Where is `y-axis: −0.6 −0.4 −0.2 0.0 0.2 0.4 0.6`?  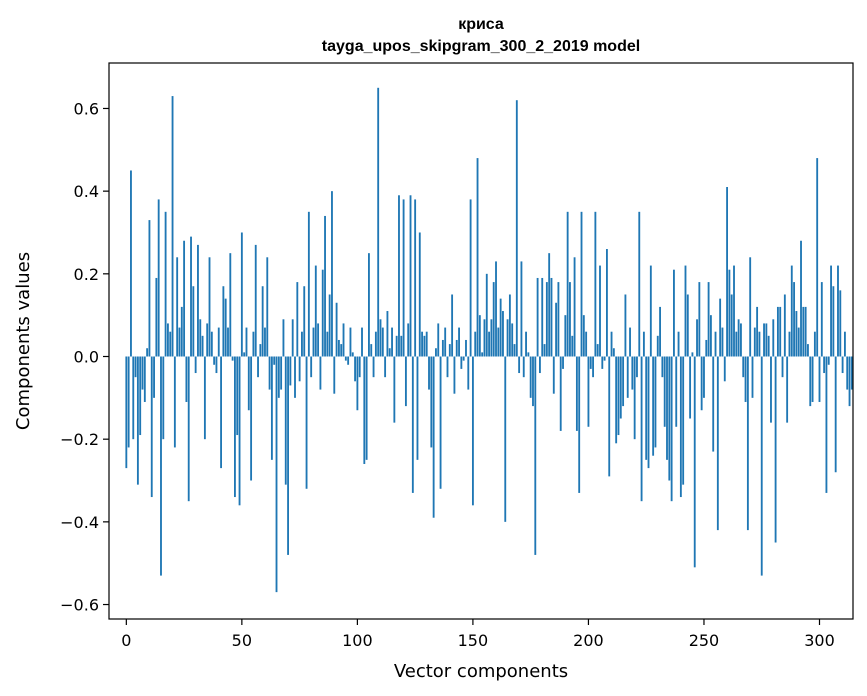
y-axis: −0.6 −0.4 −0.2 0.0 0.2 0.4 0.6 is located at coordinates (84, 357).